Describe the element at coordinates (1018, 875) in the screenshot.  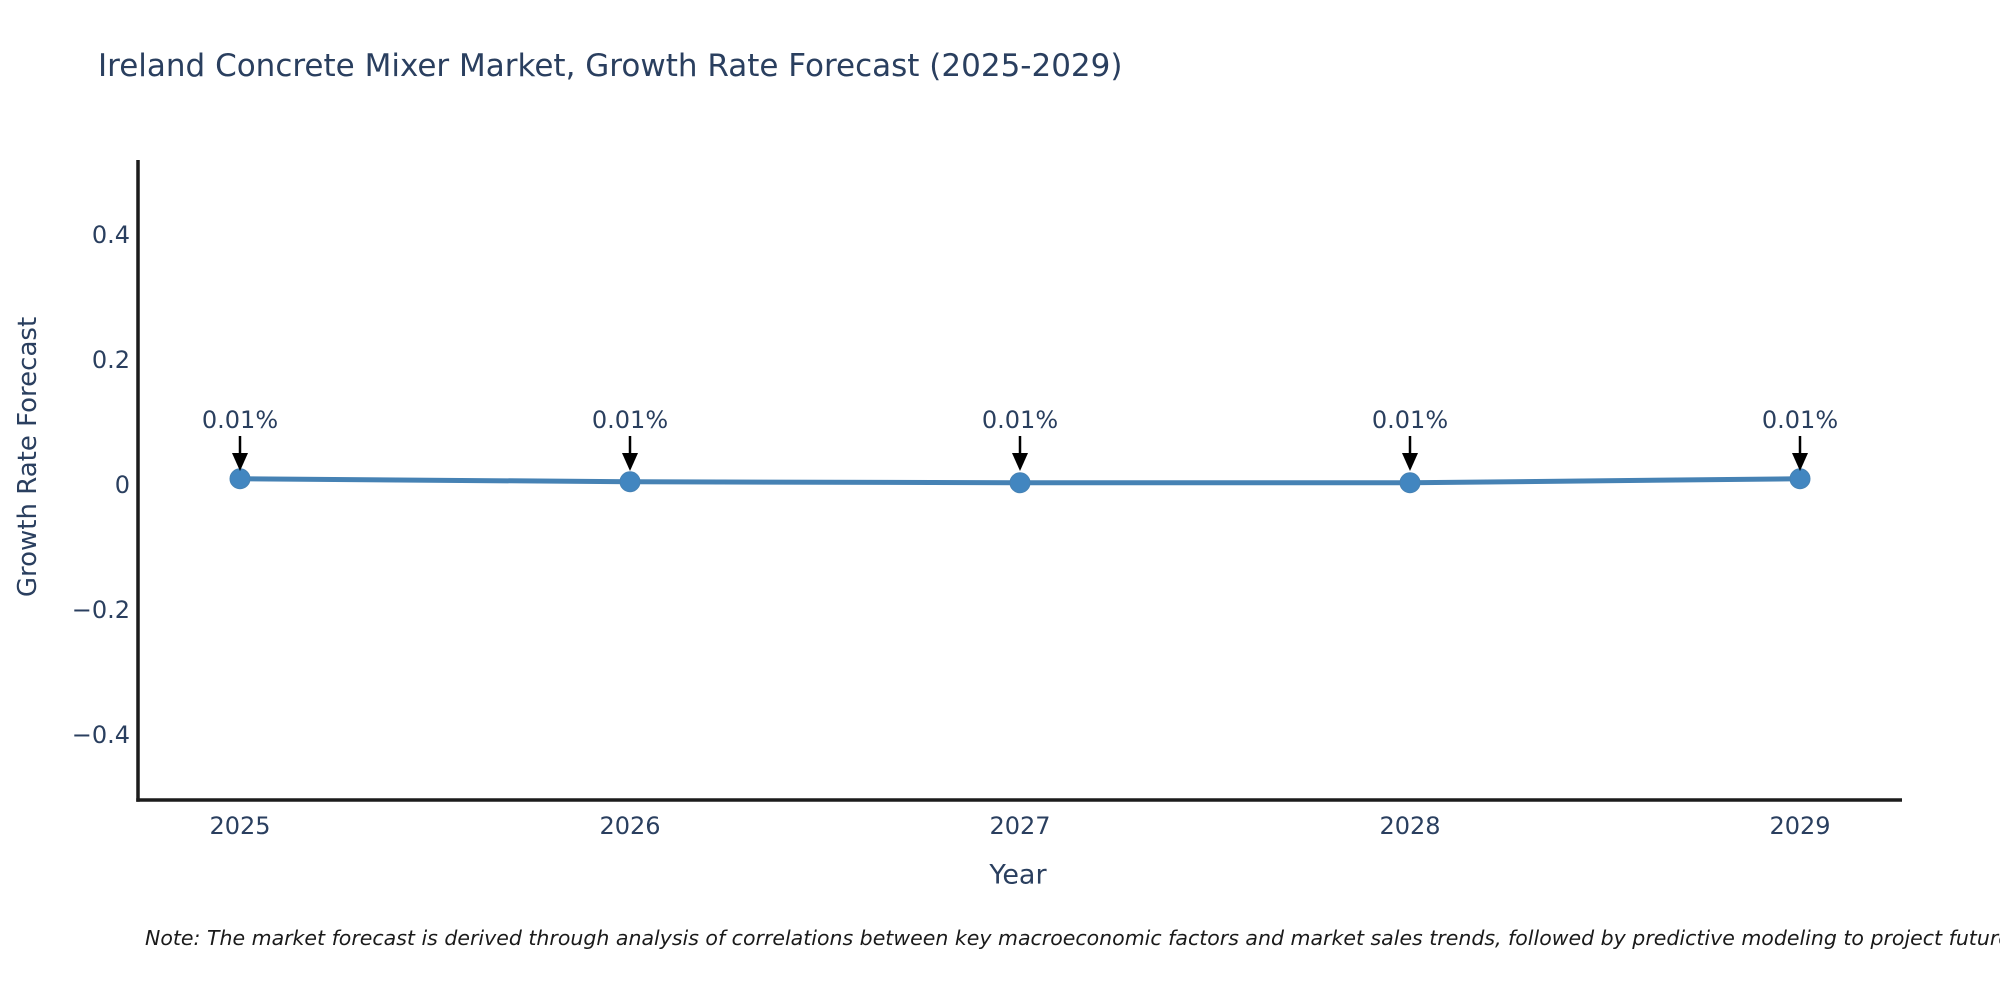
I see `x-axis-title: Year` at that location.